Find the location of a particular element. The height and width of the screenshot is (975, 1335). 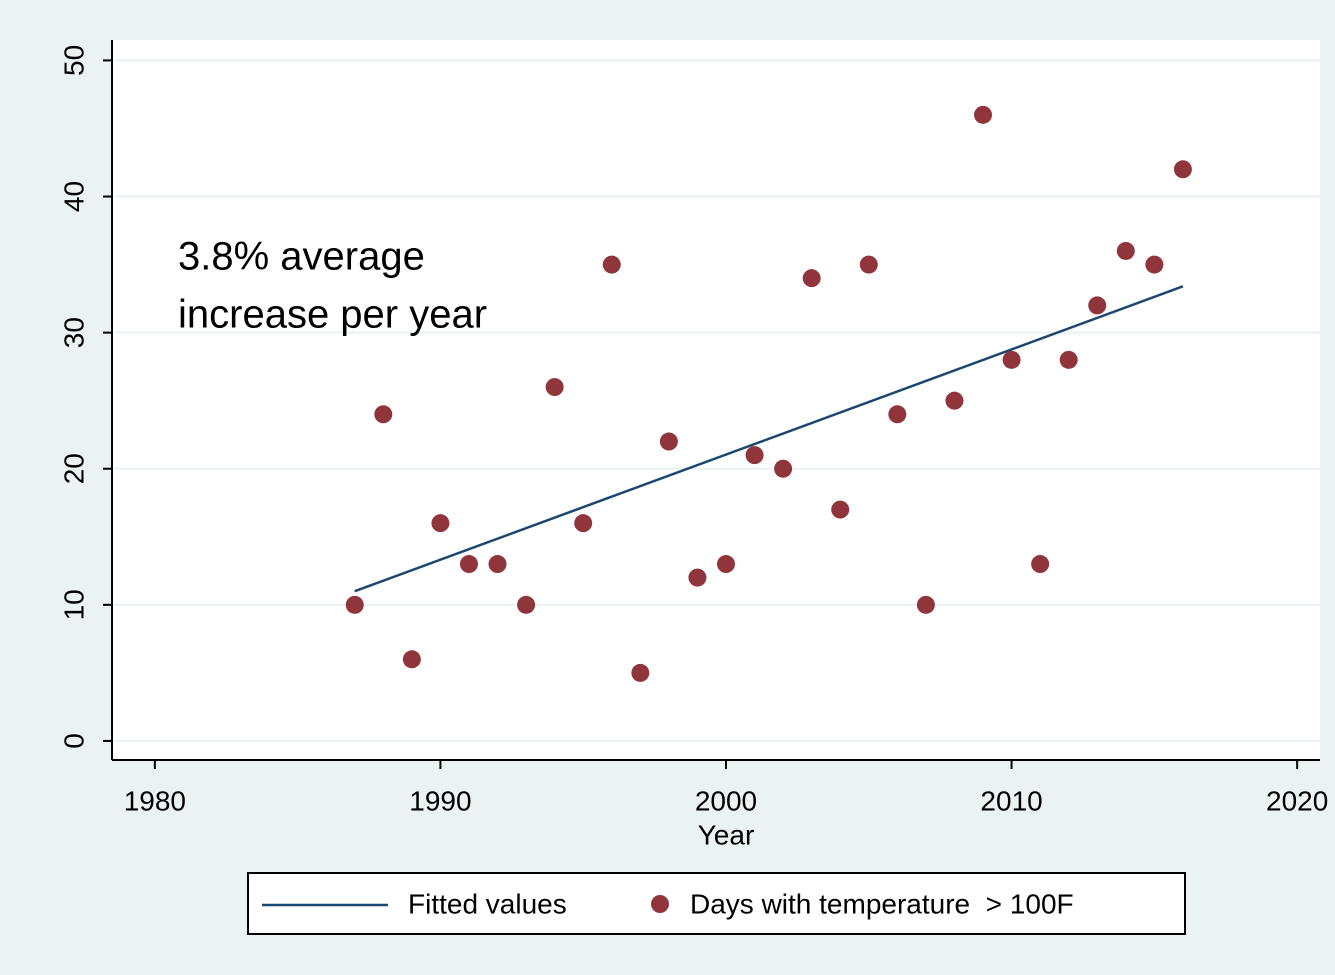

x-tick-label: 1980 is located at coordinates (155, 800).